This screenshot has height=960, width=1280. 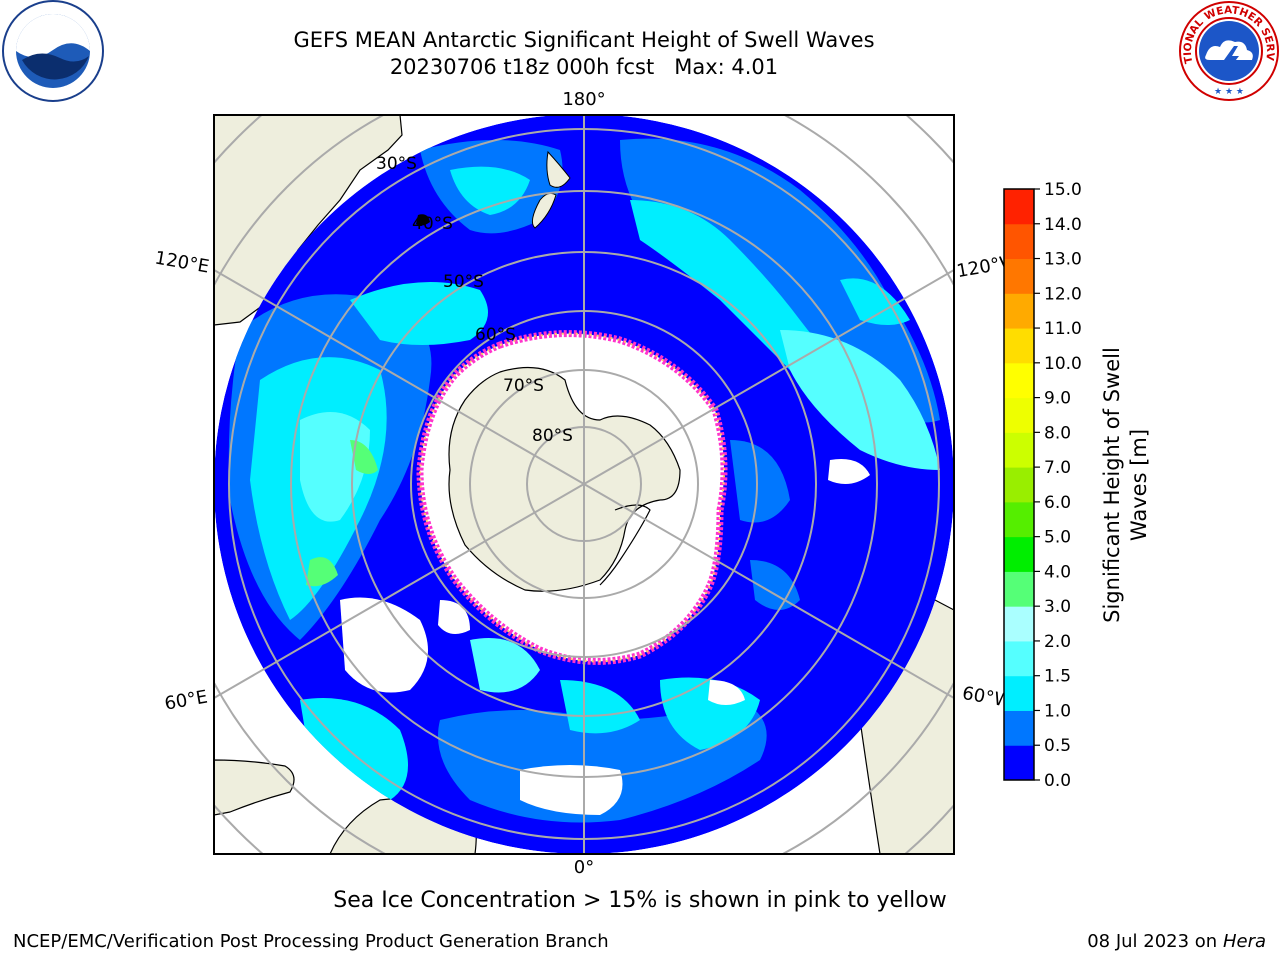 What do you see at coordinates (1057, 711) in the screenshot?
I see `colorbar-tick-label: 1.0` at bounding box center [1057, 711].